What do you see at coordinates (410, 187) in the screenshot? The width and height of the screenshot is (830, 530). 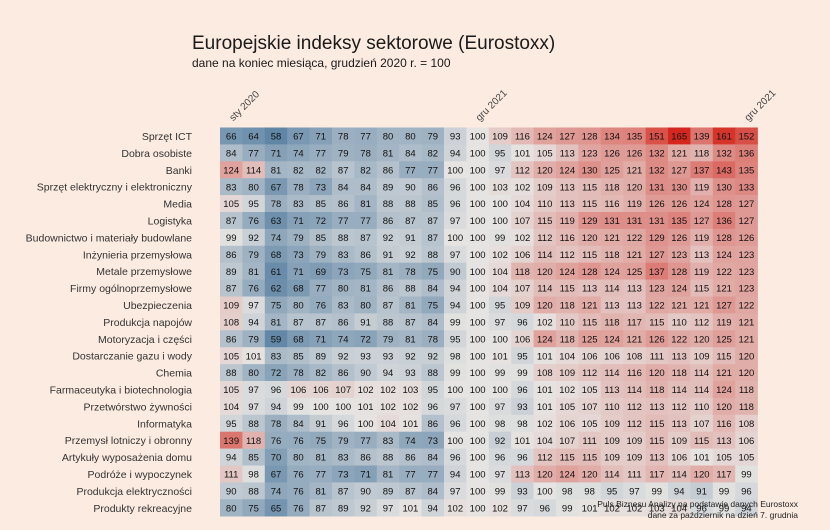 I see `cell-value-label: 90` at bounding box center [410, 187].